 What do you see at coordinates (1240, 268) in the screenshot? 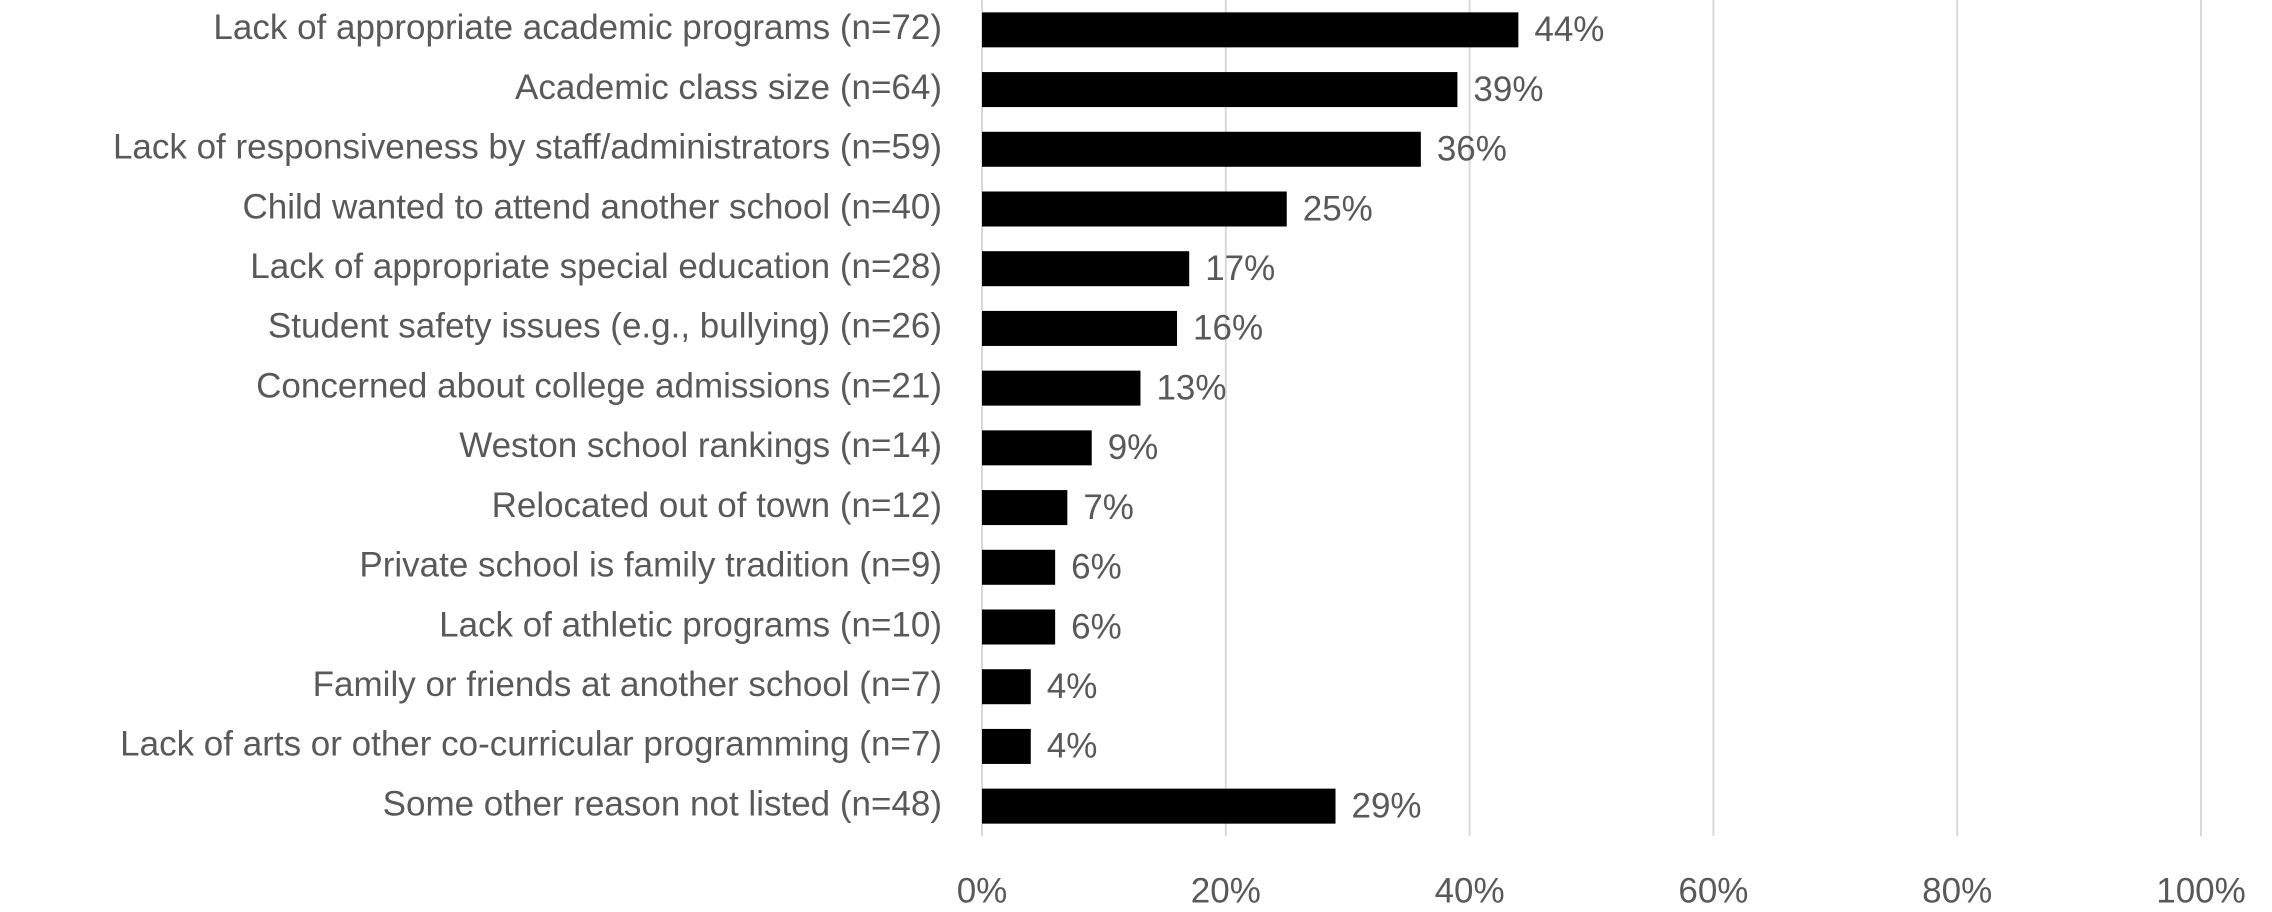
I see `data-label: 17%` at bounding box center [1240, 268].